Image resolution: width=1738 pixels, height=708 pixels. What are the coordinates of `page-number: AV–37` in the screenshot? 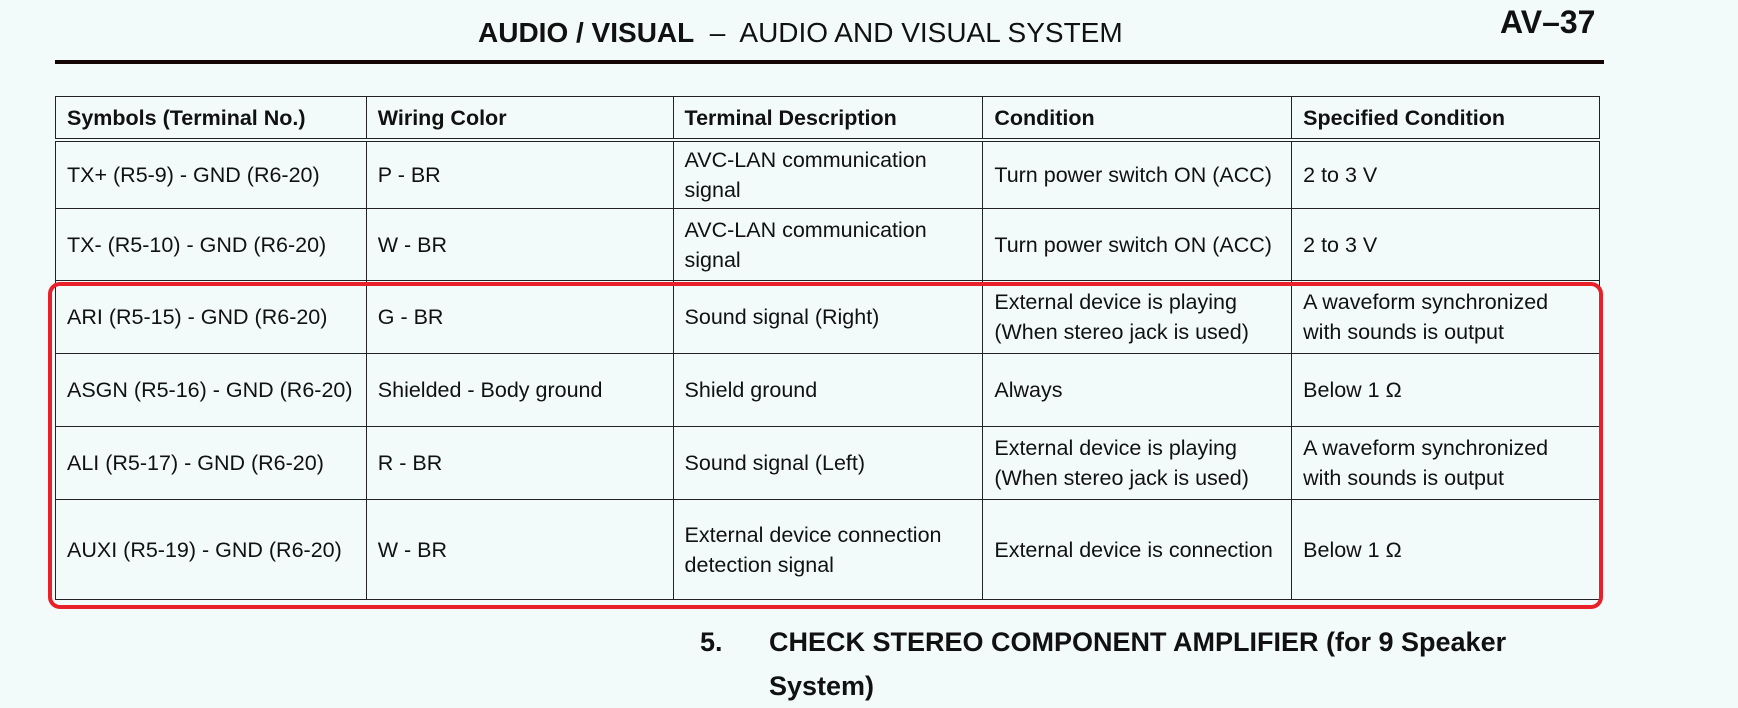 It's located at (1548, 22).